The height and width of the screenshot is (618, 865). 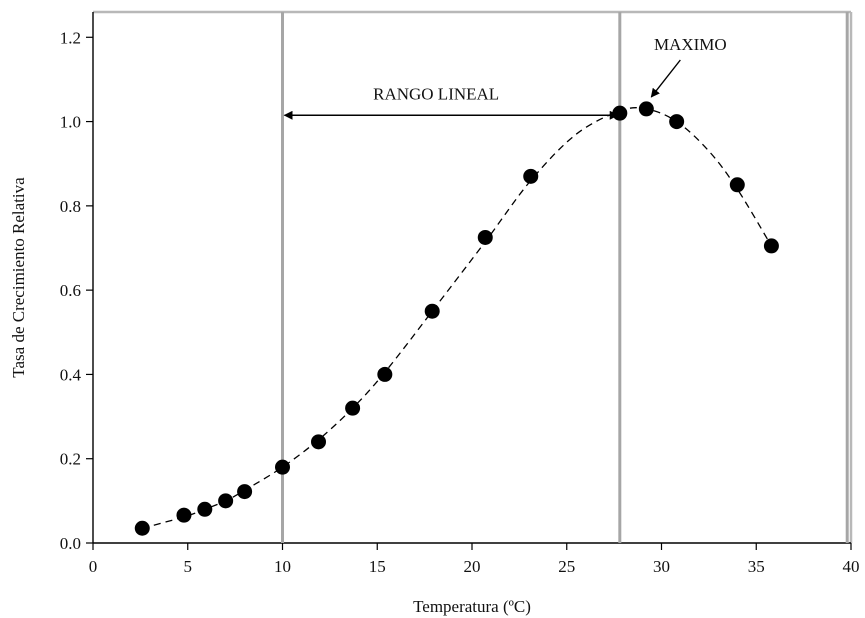 I want to click on x-tick-label: 20, so click(x=472, y=566).